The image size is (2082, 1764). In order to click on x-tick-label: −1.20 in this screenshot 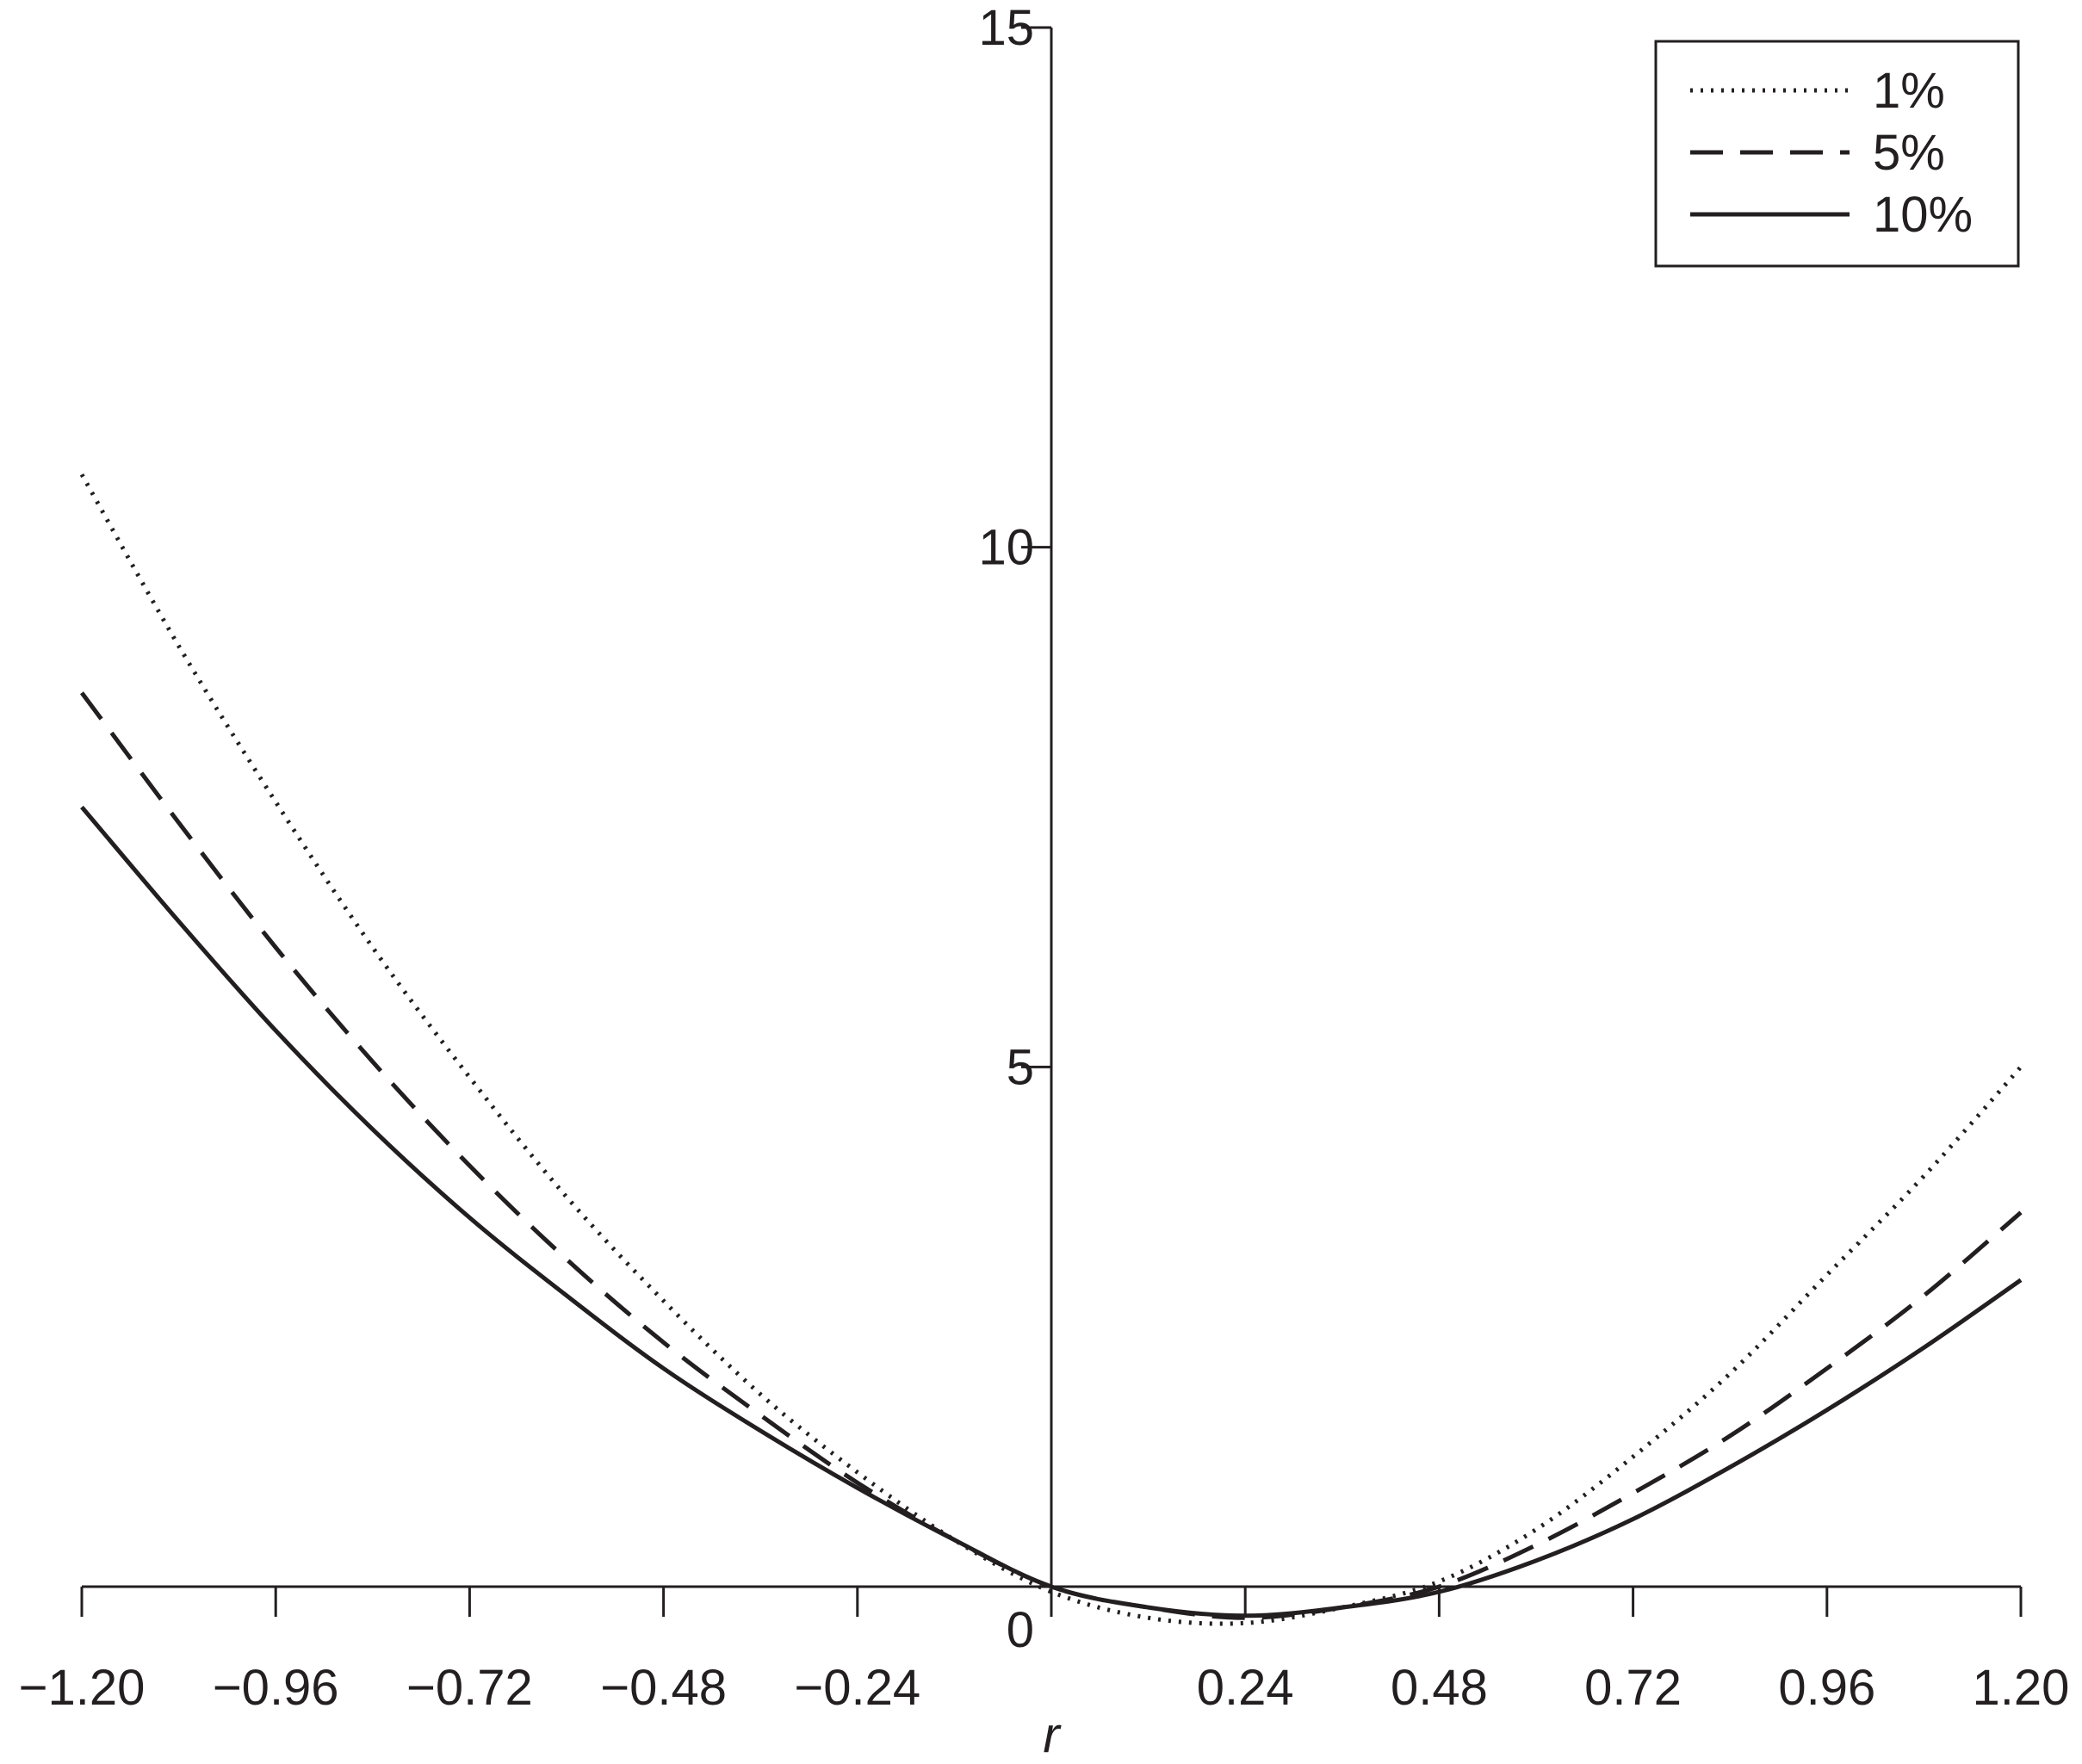, I will do `click(82, 1688)`.